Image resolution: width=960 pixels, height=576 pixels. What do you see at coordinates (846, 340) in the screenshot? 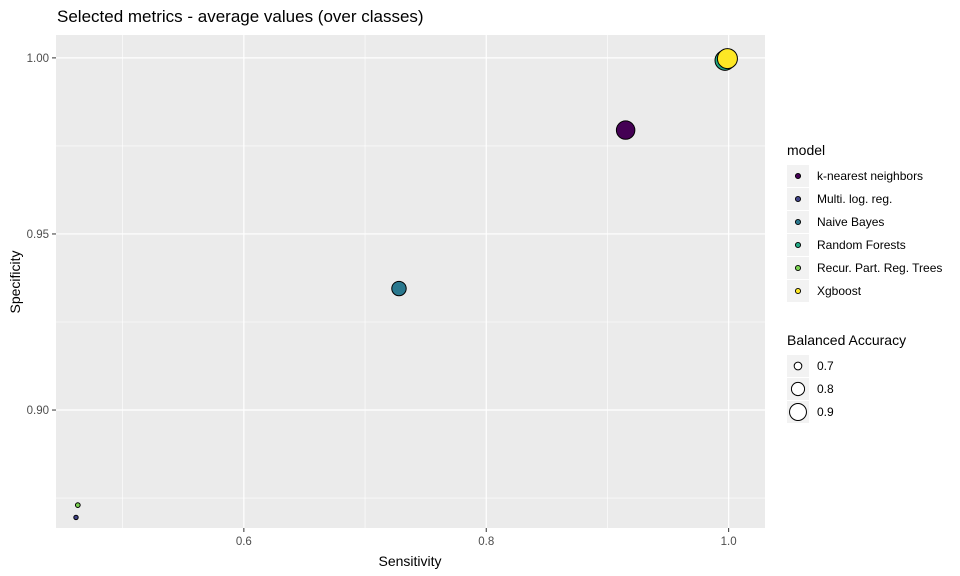
I see `size-legend-title: Balanced Accuracy` at bounding box center [846, 340].